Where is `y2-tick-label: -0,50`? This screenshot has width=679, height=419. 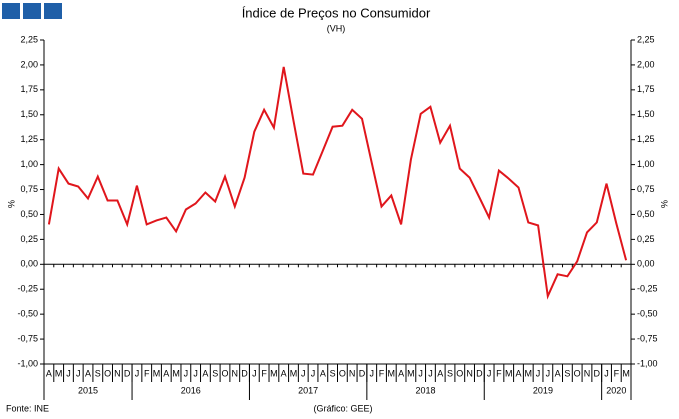 y2-tick-label: -0,50 is located at coordinates (647, 314).